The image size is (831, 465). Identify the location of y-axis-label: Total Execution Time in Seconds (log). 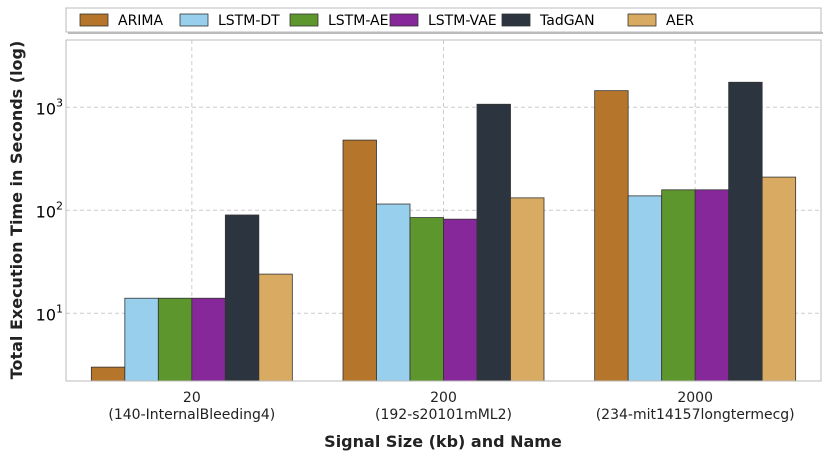
(16, 210).